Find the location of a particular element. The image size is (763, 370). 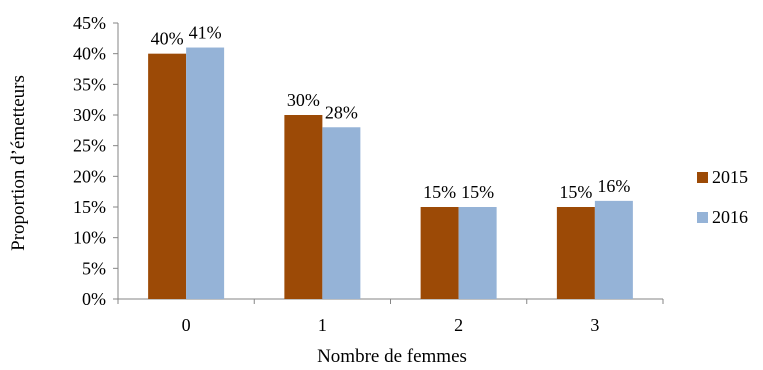

y-tick-label: 45% is located at coordinates (89, 23).